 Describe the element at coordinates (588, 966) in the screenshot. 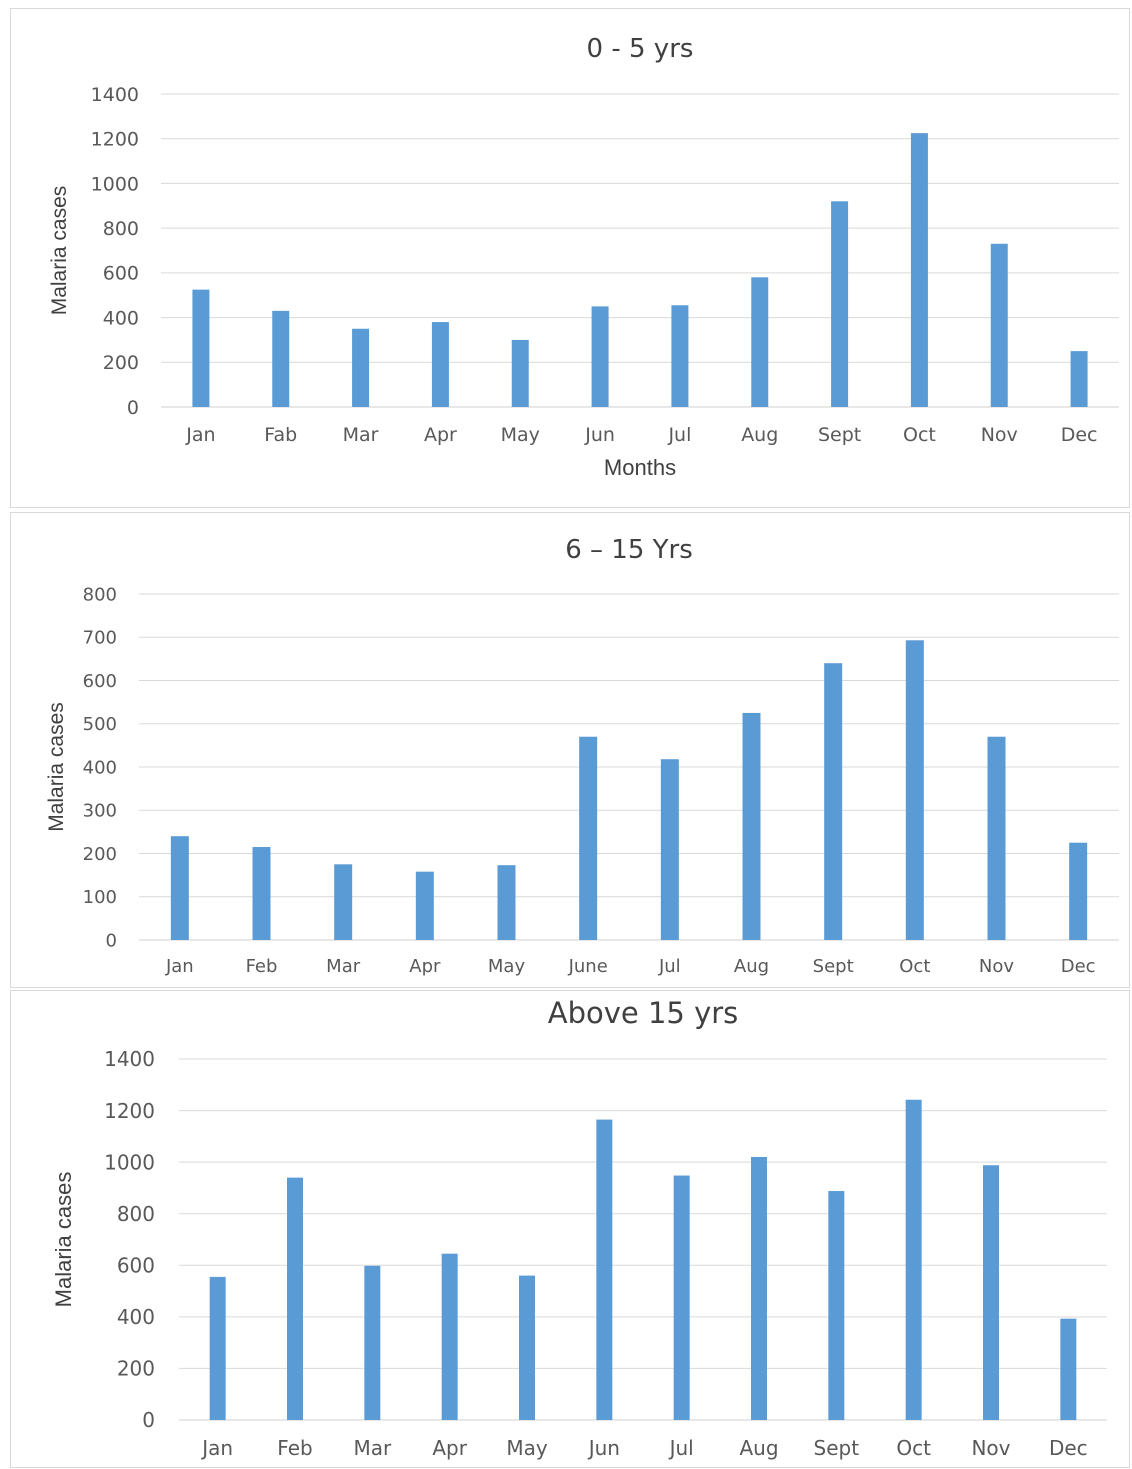

I see `x-tick-label: June` at that location.